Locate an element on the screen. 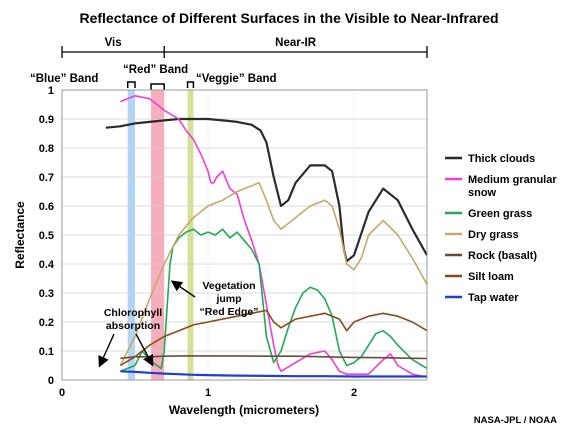 The width and height of the screenshot is (578, 429). band-label-2: “Veggie” Band is located at coordinates (236, 79).